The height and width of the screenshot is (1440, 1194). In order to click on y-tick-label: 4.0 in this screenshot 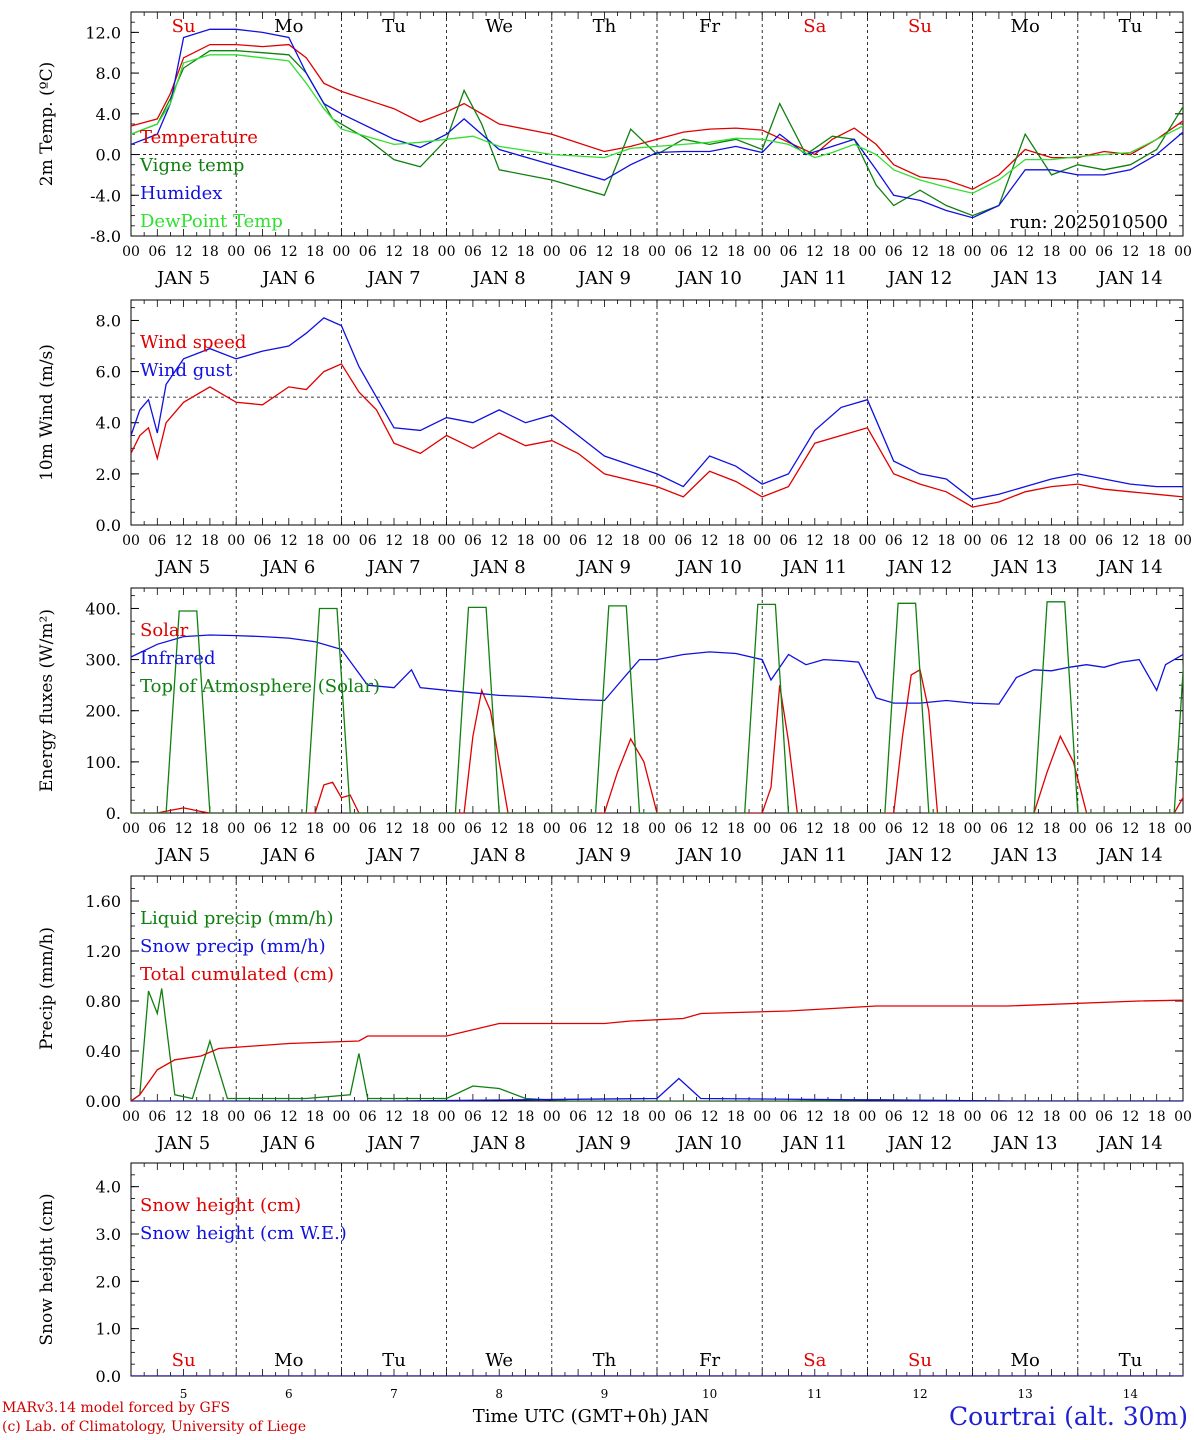, I will do `click(108, 1187)`.